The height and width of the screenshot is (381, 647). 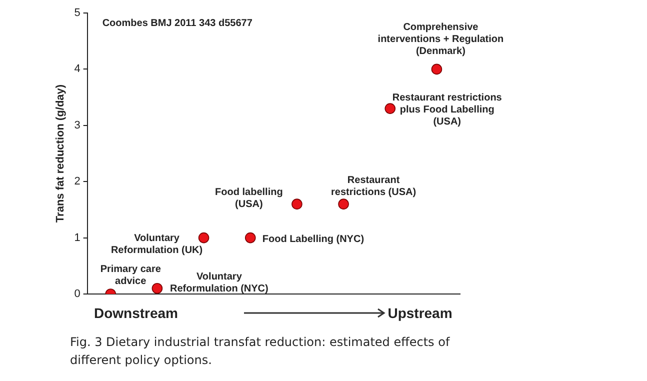 What do you see at coordinates (177, 23) in the screenshot?
I see `annotation: Coombes BMJ 2011 343 d55677` at bounding box center [177, 23].